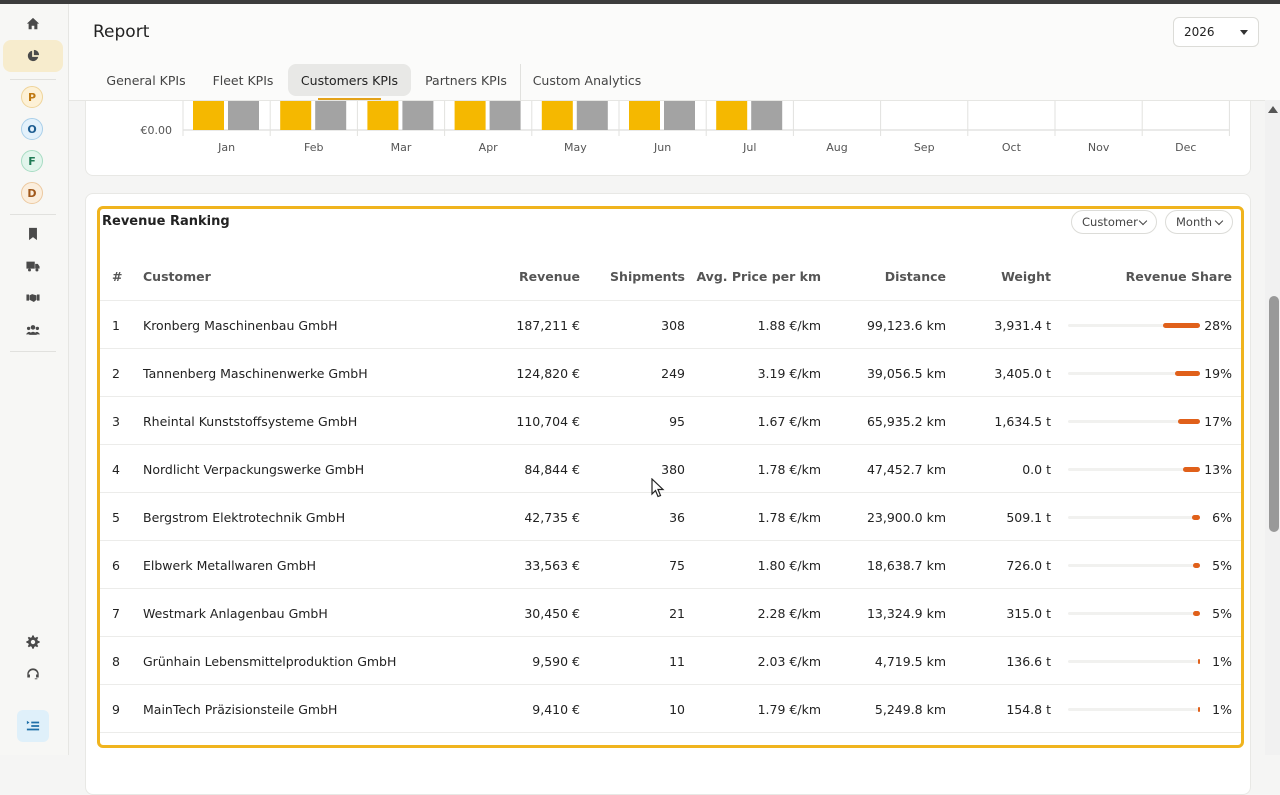  I want to click on col-shipments-header: Shipments, so click(647, 276).